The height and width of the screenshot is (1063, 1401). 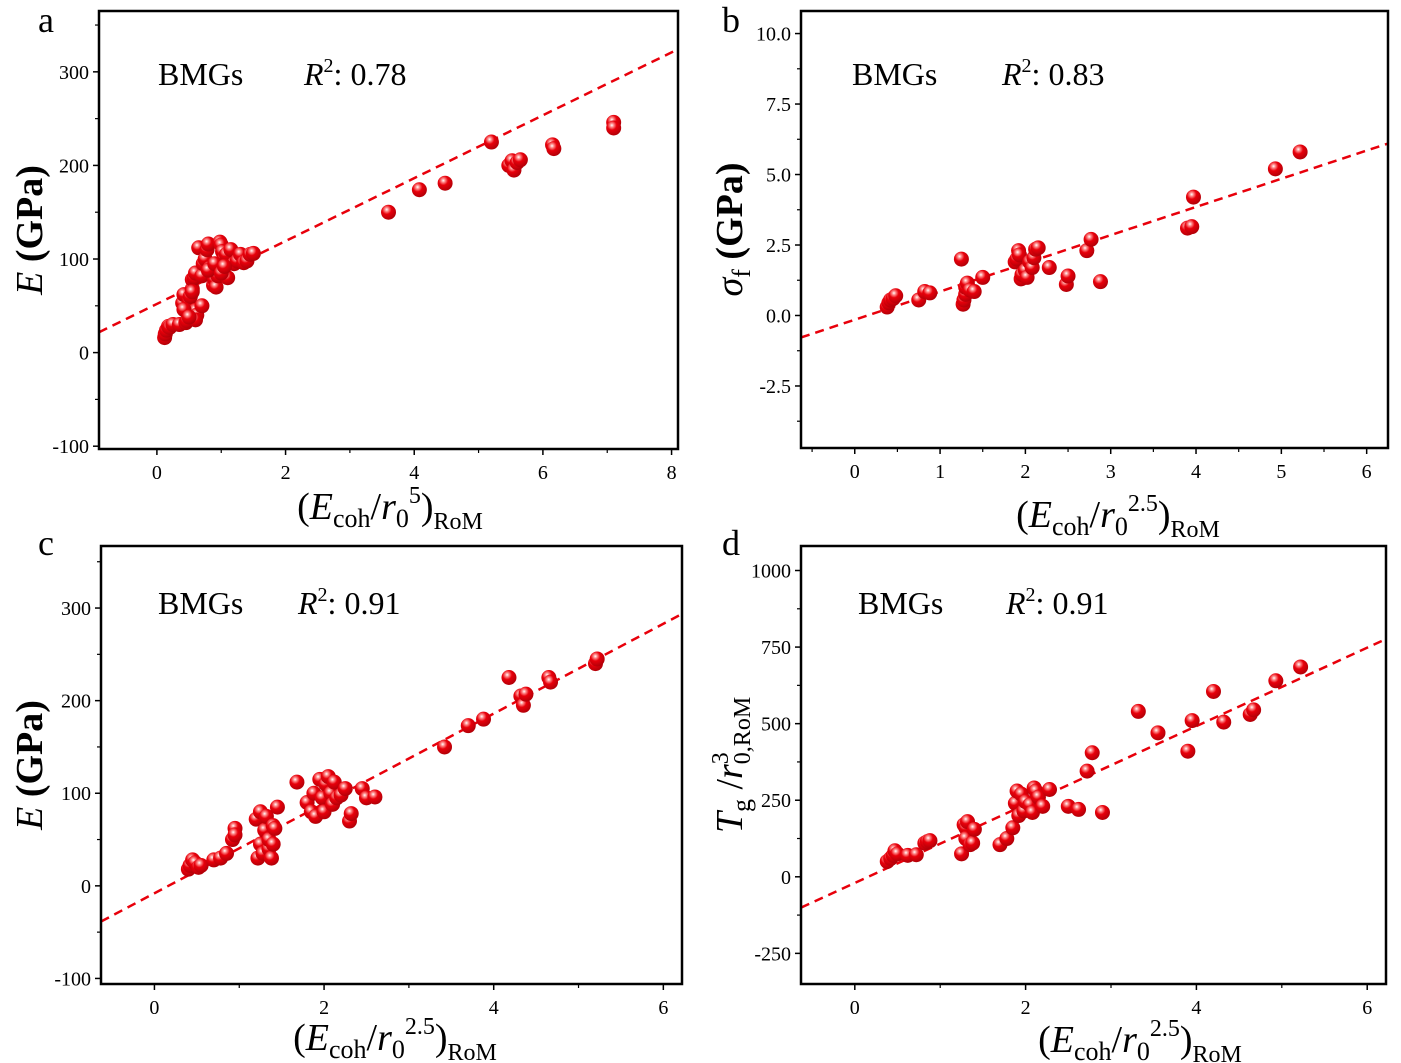 I want to click on x-tick-label: 4, so click(x=414, y=473).